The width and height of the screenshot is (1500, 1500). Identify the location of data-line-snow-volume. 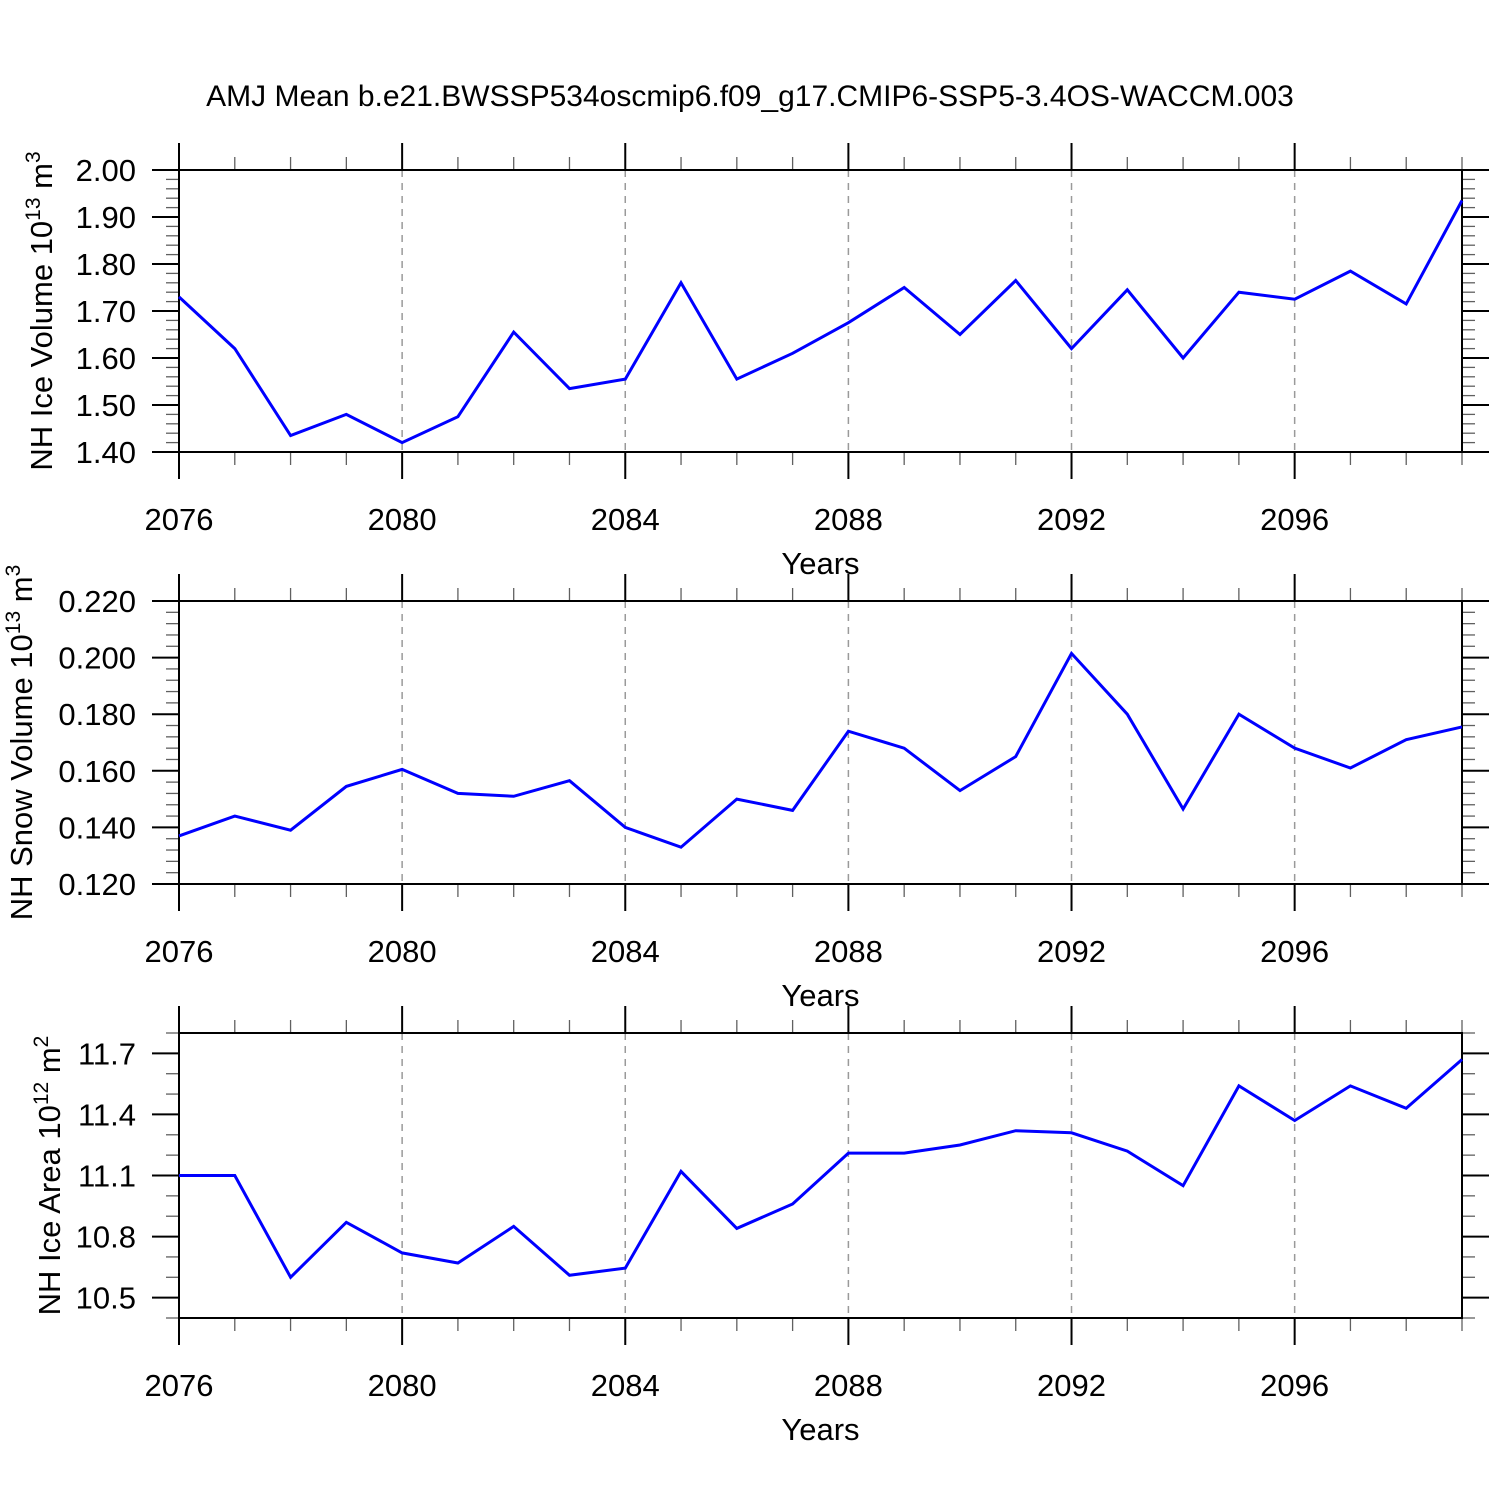
(820, 749).